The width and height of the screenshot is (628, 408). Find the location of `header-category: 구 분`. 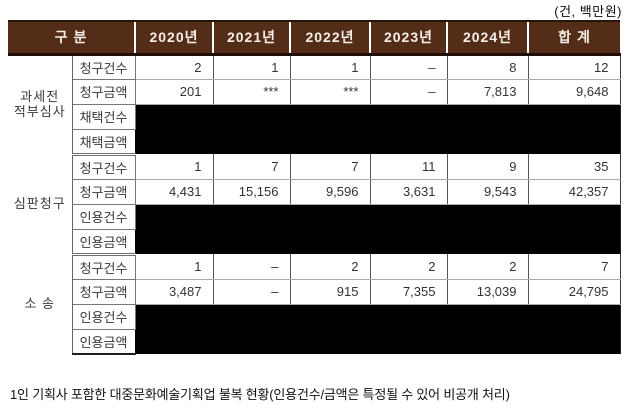

header-category: 구 분 is located at coordinates (71, 38).